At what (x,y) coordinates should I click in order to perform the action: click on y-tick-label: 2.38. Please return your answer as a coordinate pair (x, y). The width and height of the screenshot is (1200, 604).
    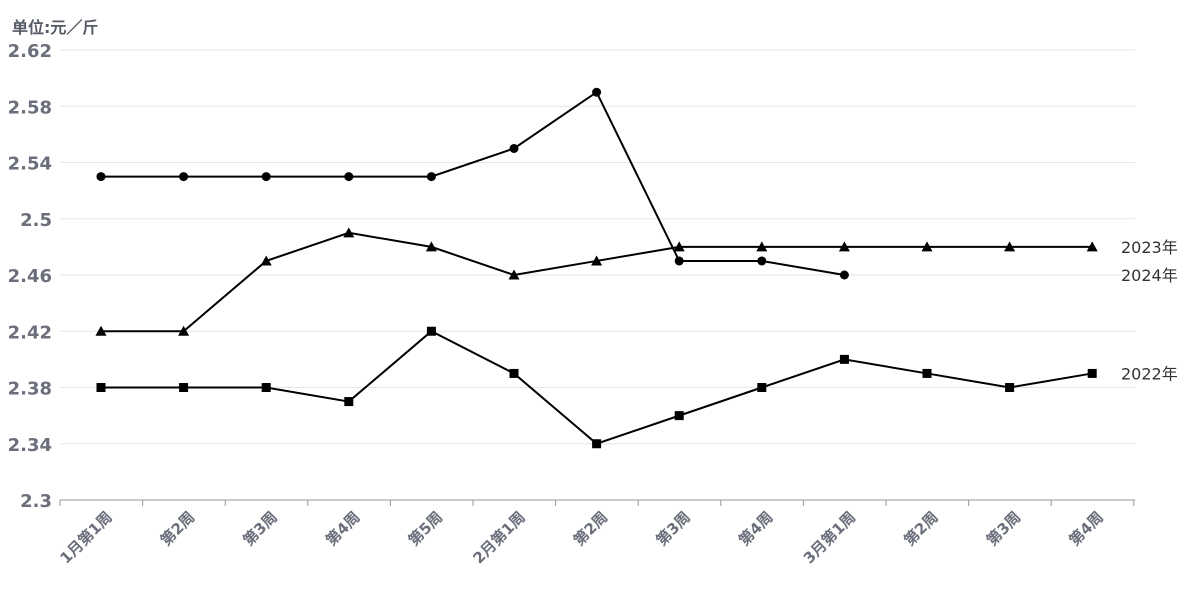
    Looking at the image, I should click on (30, 389).